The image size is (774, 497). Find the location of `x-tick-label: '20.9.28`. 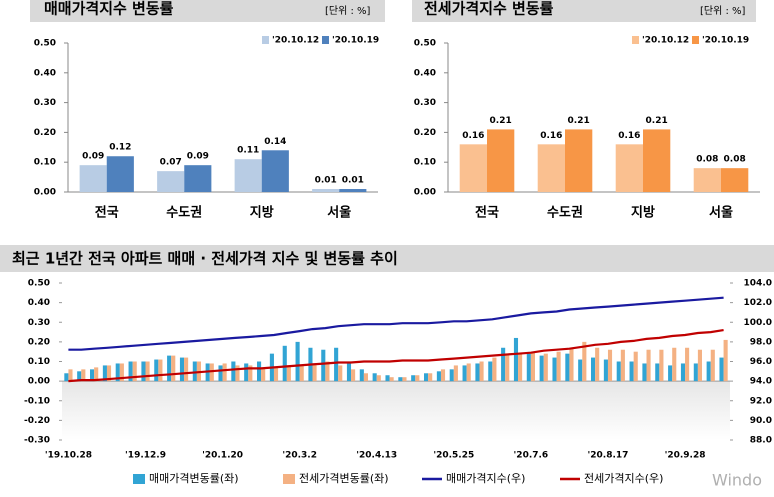

x-tick-label: '20.9.28 is located at coordinates (685, 456).